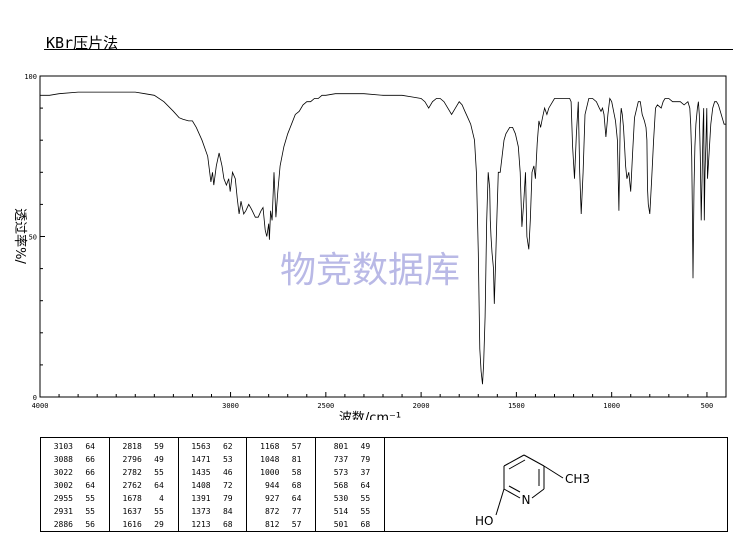  What do you see at coordinates (63, 524) in the screenshot?
I see `peak-wavenumber: 2886` at bounding box center [63, 524].